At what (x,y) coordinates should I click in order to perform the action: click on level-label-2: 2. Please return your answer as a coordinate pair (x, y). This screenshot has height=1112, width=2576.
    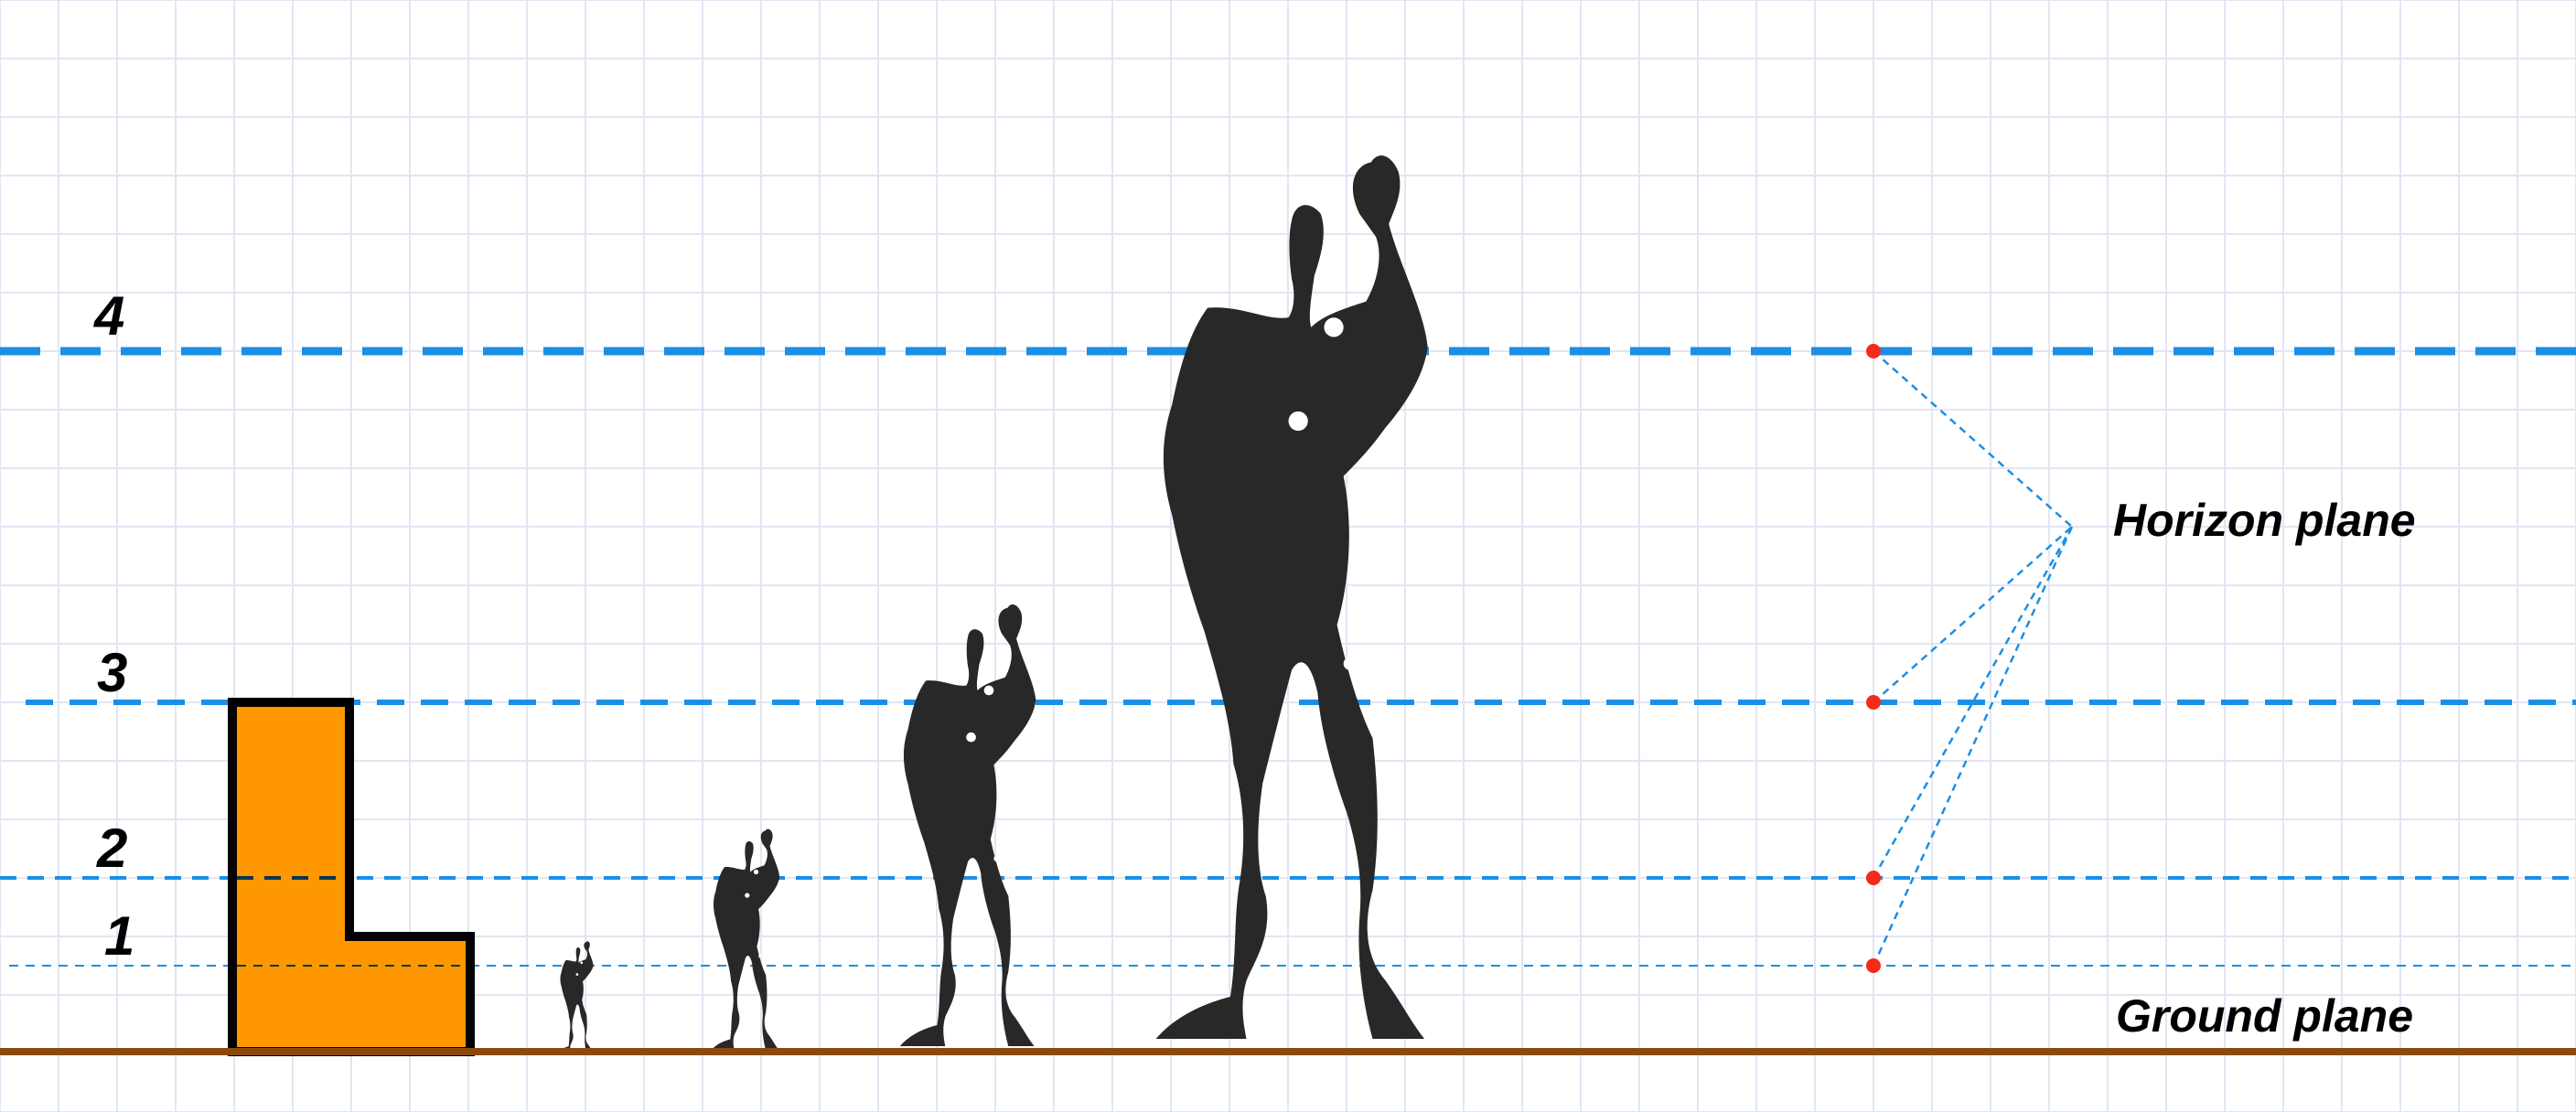
    Looking at the image, I should click on (112, 849).